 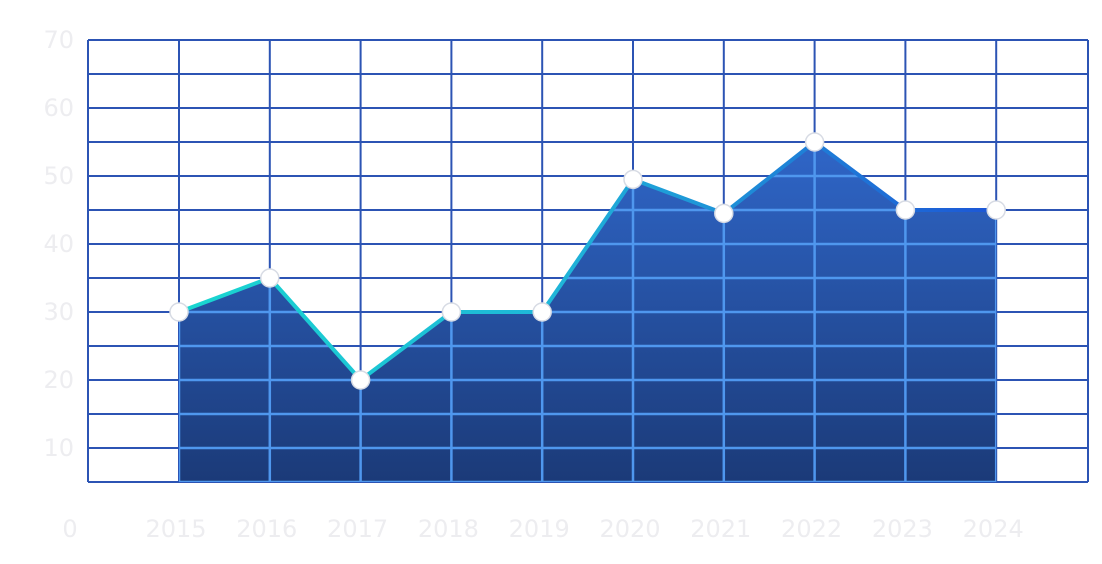 I want to click on x-tick-label-2020: 2020, so click(x=629, y=529).